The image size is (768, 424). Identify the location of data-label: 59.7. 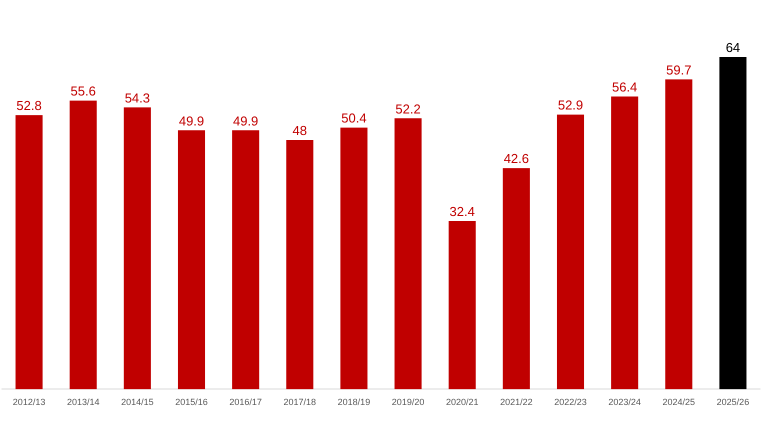
(679, 70).